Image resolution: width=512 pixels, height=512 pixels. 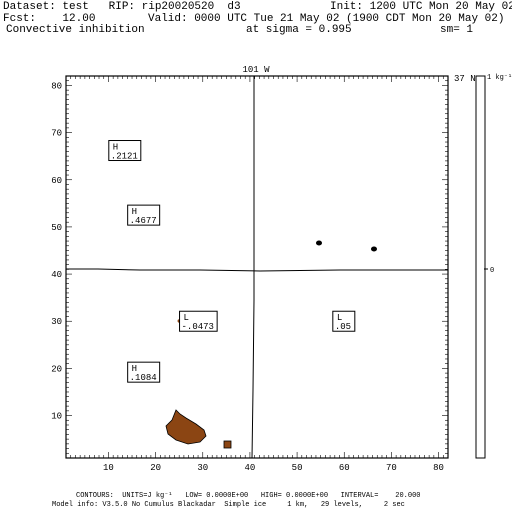 What do you see at coordinates (56, 181) in the screenshot?
I see `y-tick-label: 60` at bounding box center [56, 181].